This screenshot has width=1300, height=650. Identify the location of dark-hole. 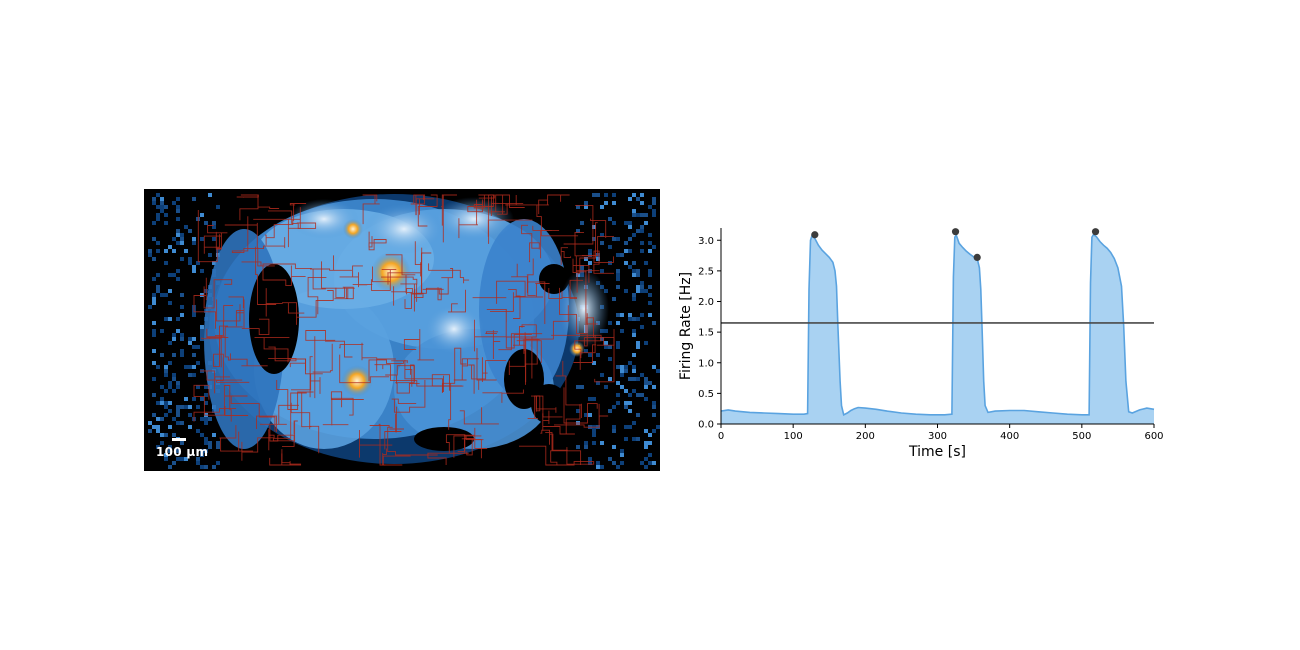
(274, 319).